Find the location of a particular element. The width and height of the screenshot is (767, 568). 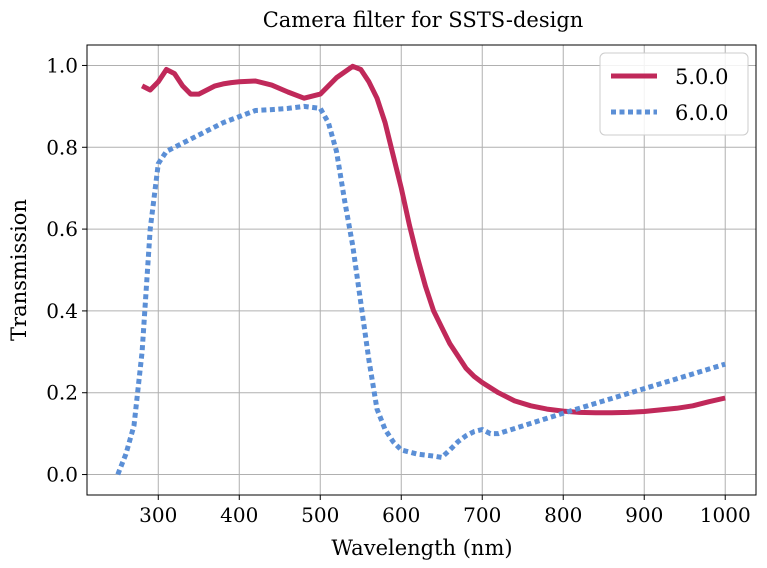

y-tick-label: 0.4 is located at coordinates (62, 311).